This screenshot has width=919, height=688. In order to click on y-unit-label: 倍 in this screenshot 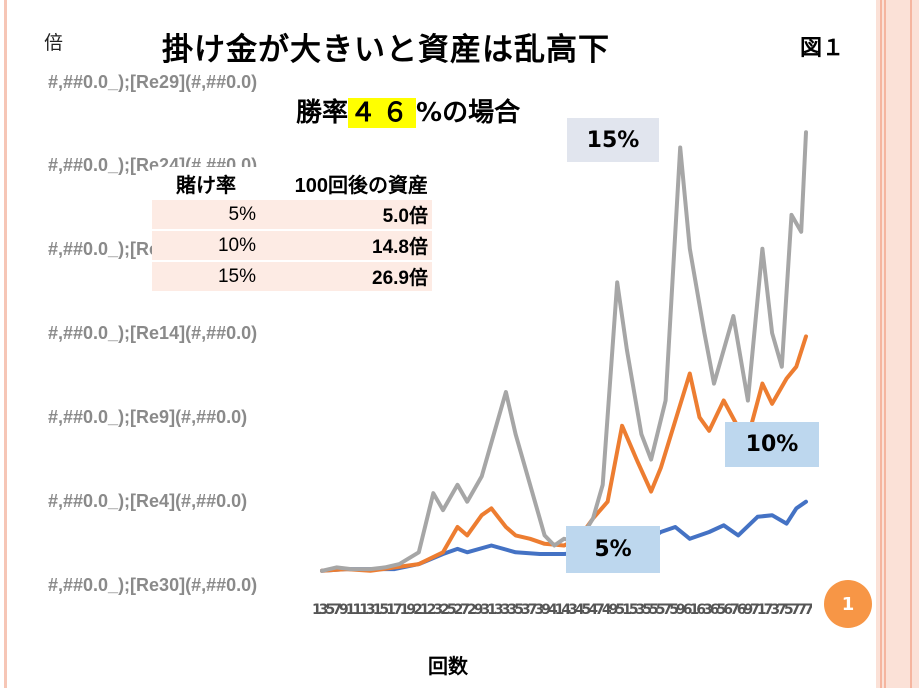, I will do `click(54, 43)`.